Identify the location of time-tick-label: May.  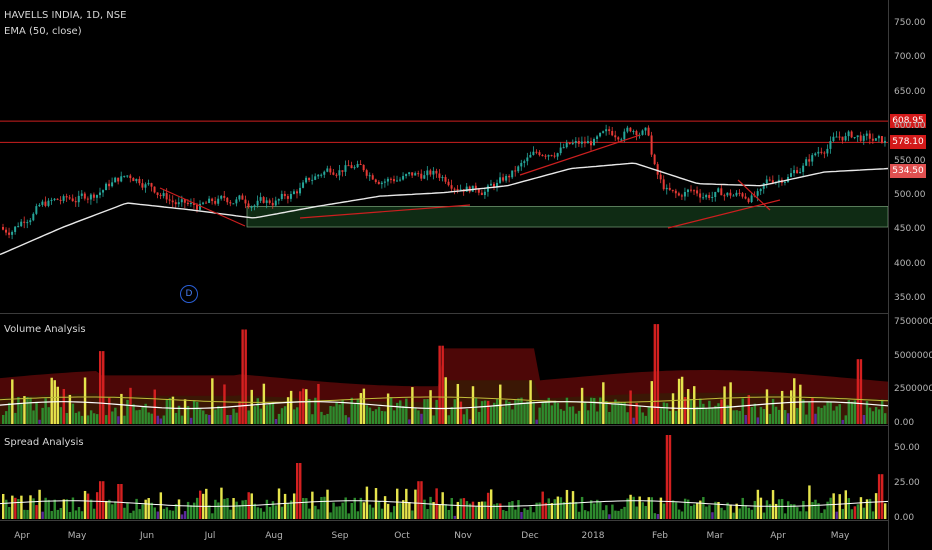
(77, 536).